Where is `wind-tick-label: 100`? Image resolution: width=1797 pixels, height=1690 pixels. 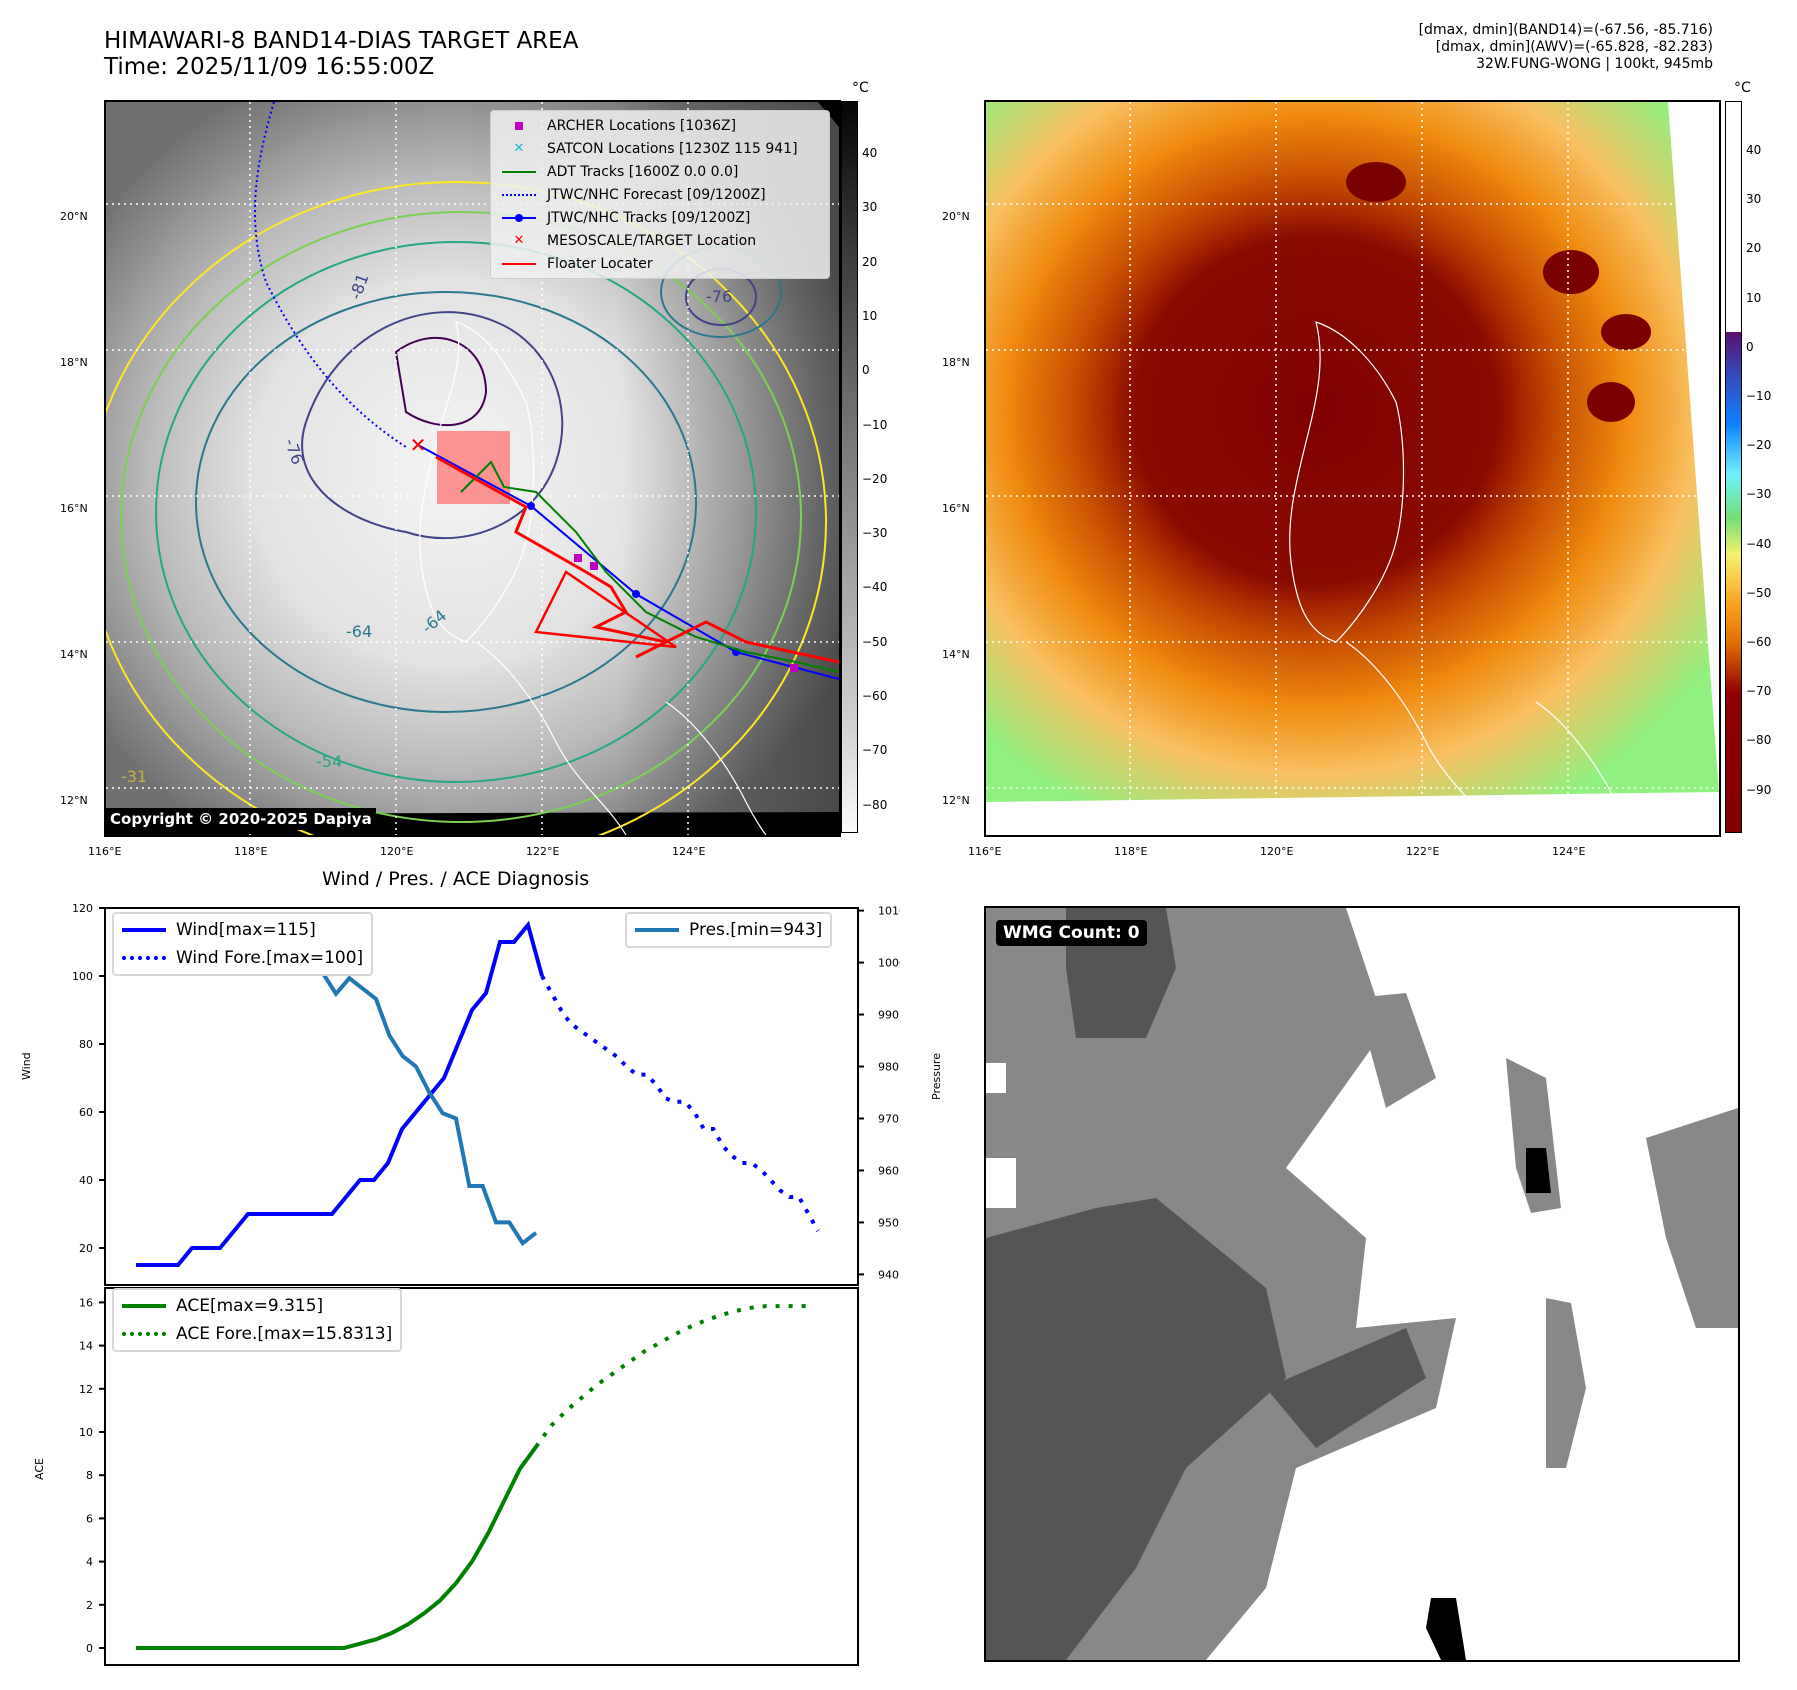
wind-tick-label: 100 is located at coordinates (82, 976).